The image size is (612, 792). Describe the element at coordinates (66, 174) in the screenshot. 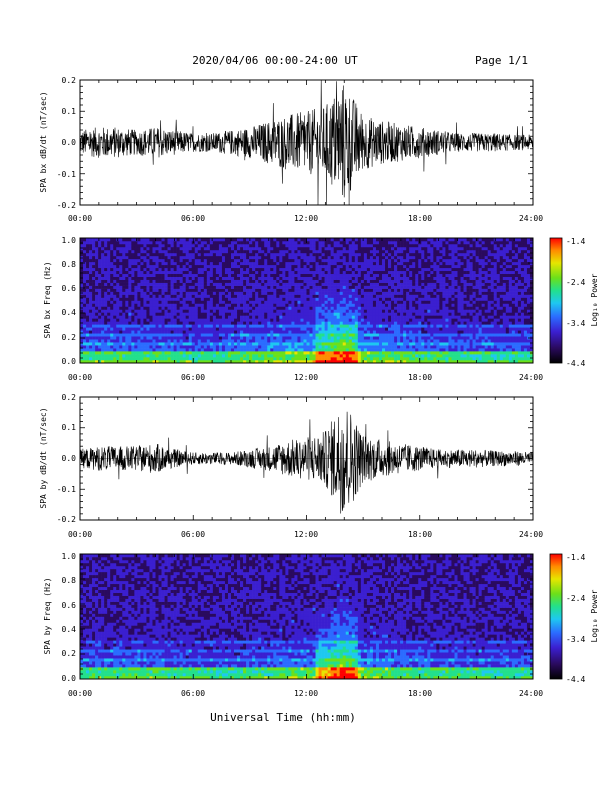

I see `ytick-label: -0.1` at that location.